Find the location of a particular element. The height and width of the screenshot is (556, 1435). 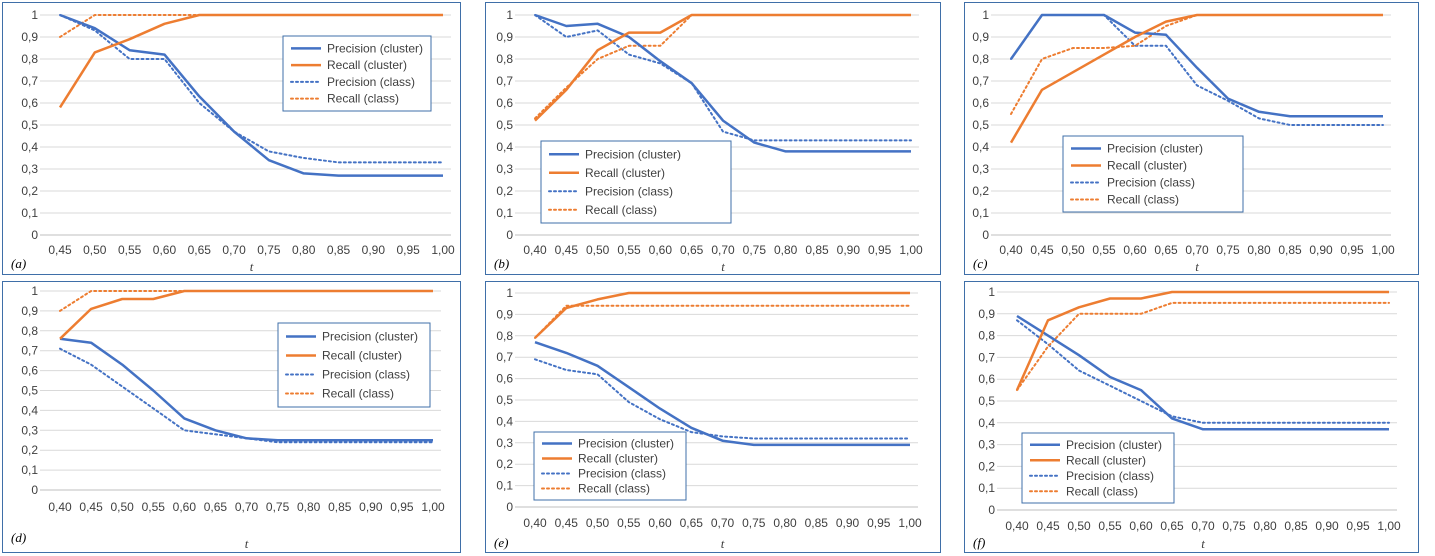

x-tick-label: 0,45 is located at coordinates (567, 250).